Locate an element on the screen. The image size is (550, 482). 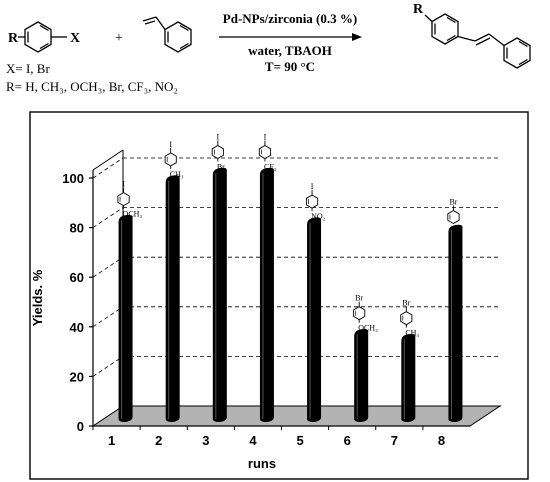
substituent-structure: Br is located at coordinates (453, 211).